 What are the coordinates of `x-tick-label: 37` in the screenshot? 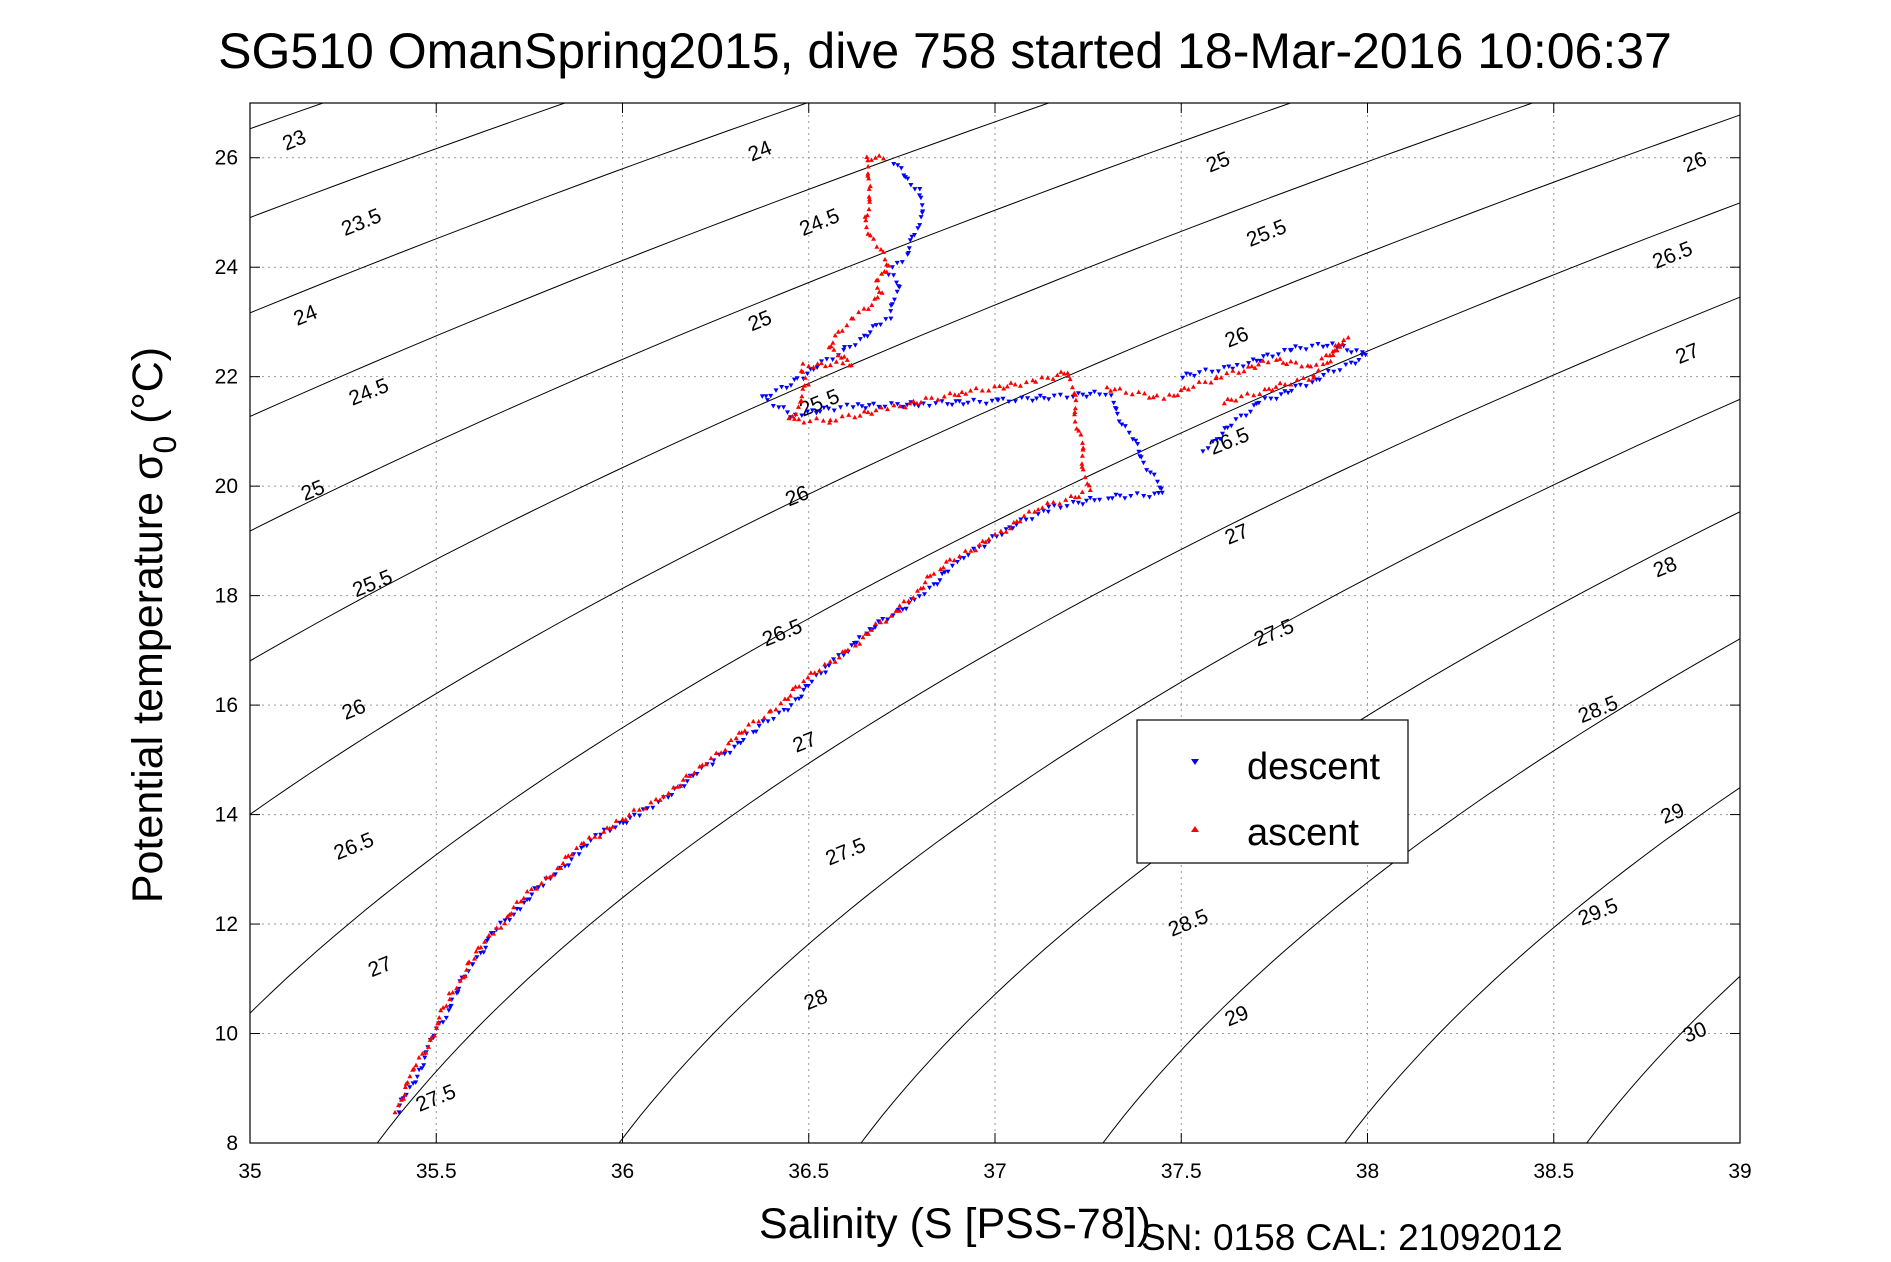 It's located at (994, 1171).